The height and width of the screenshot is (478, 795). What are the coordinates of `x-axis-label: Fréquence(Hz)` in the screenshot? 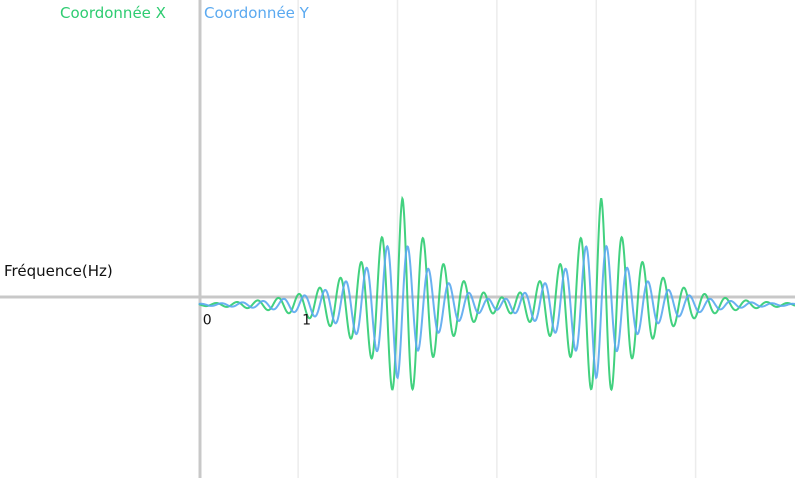 It's located at (58, 271).